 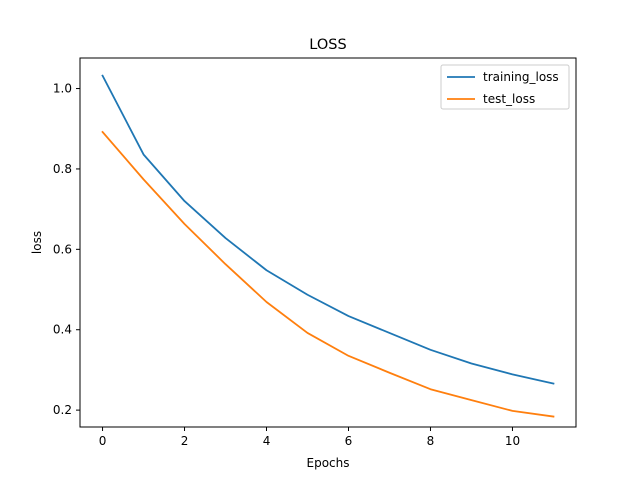 I want to click on legend: training_loss test_loss, so click(x=505, y=87).